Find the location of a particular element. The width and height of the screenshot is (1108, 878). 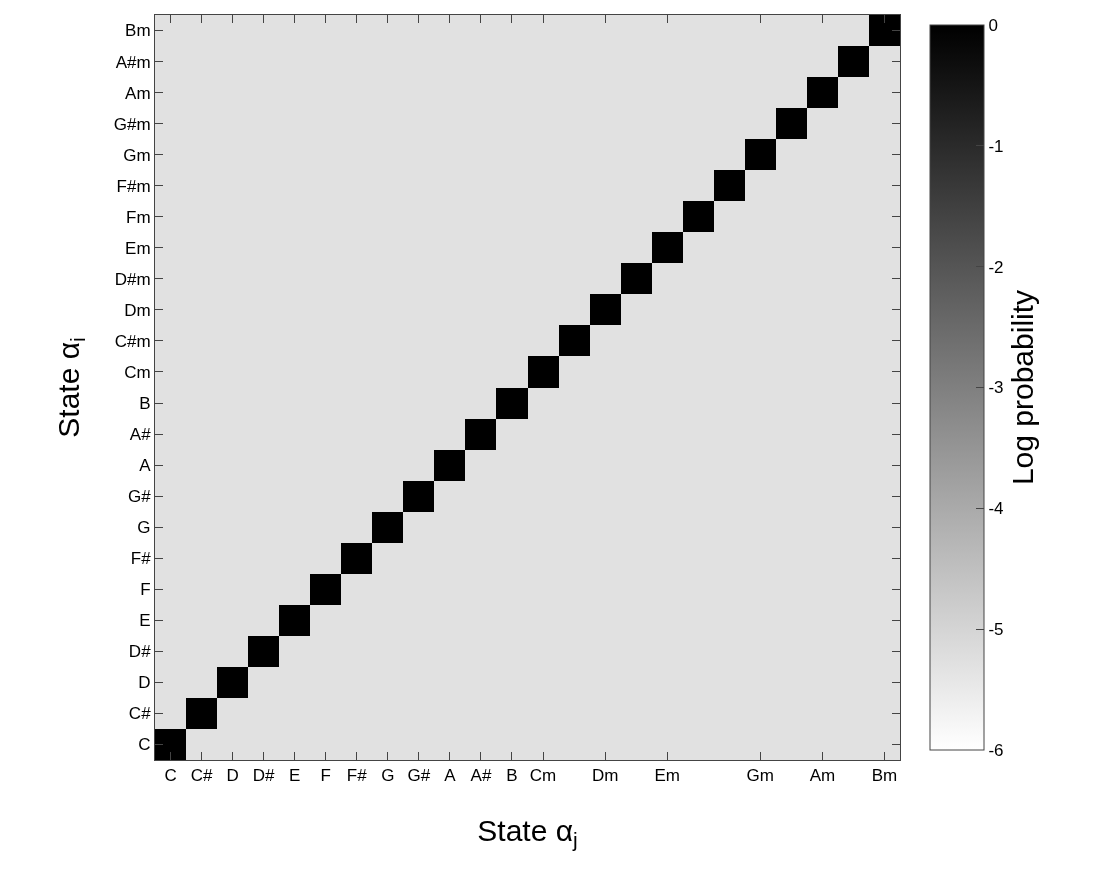

x-tick-label: G# is located at coordinates (419, 776).